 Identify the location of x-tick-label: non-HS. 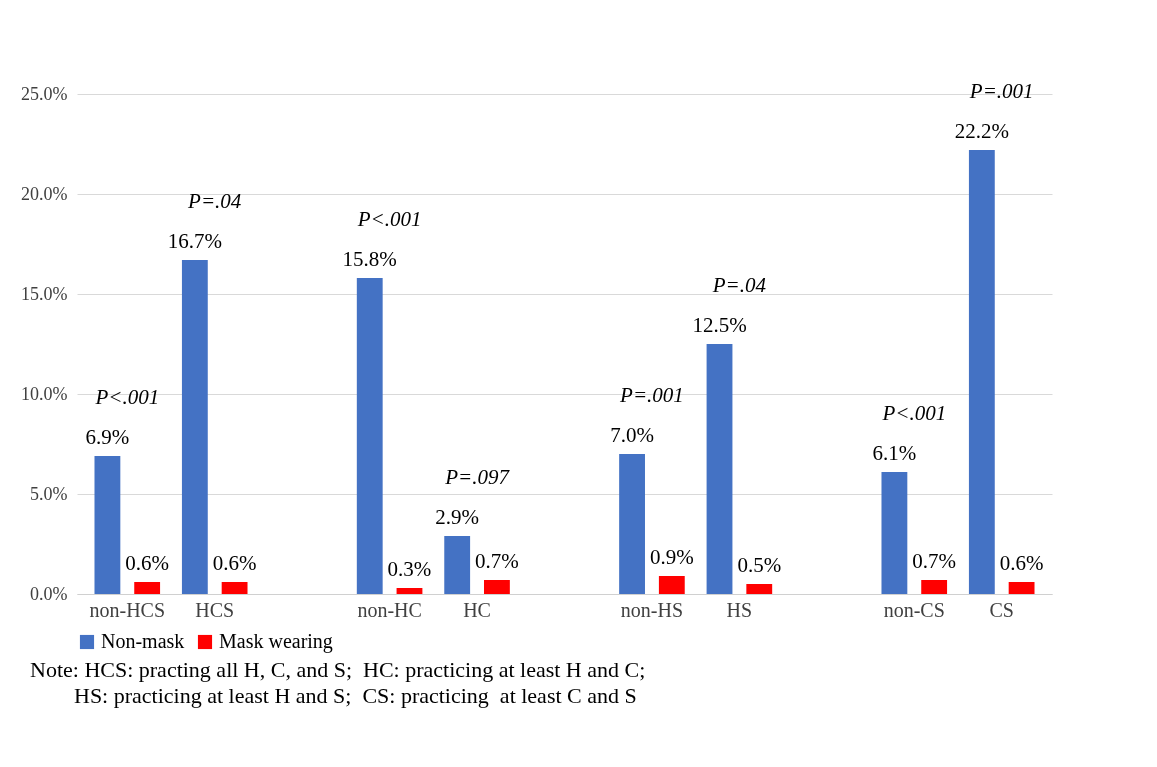
(652, 609).